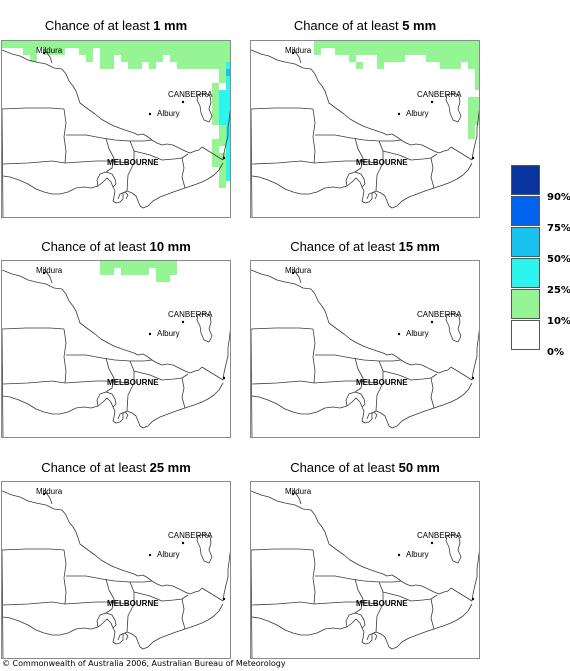  What do you see at coordinates (170, 25) in the screenshot?
I see `panel-title-amount: 1 mm` at bounding box center [170, 25].